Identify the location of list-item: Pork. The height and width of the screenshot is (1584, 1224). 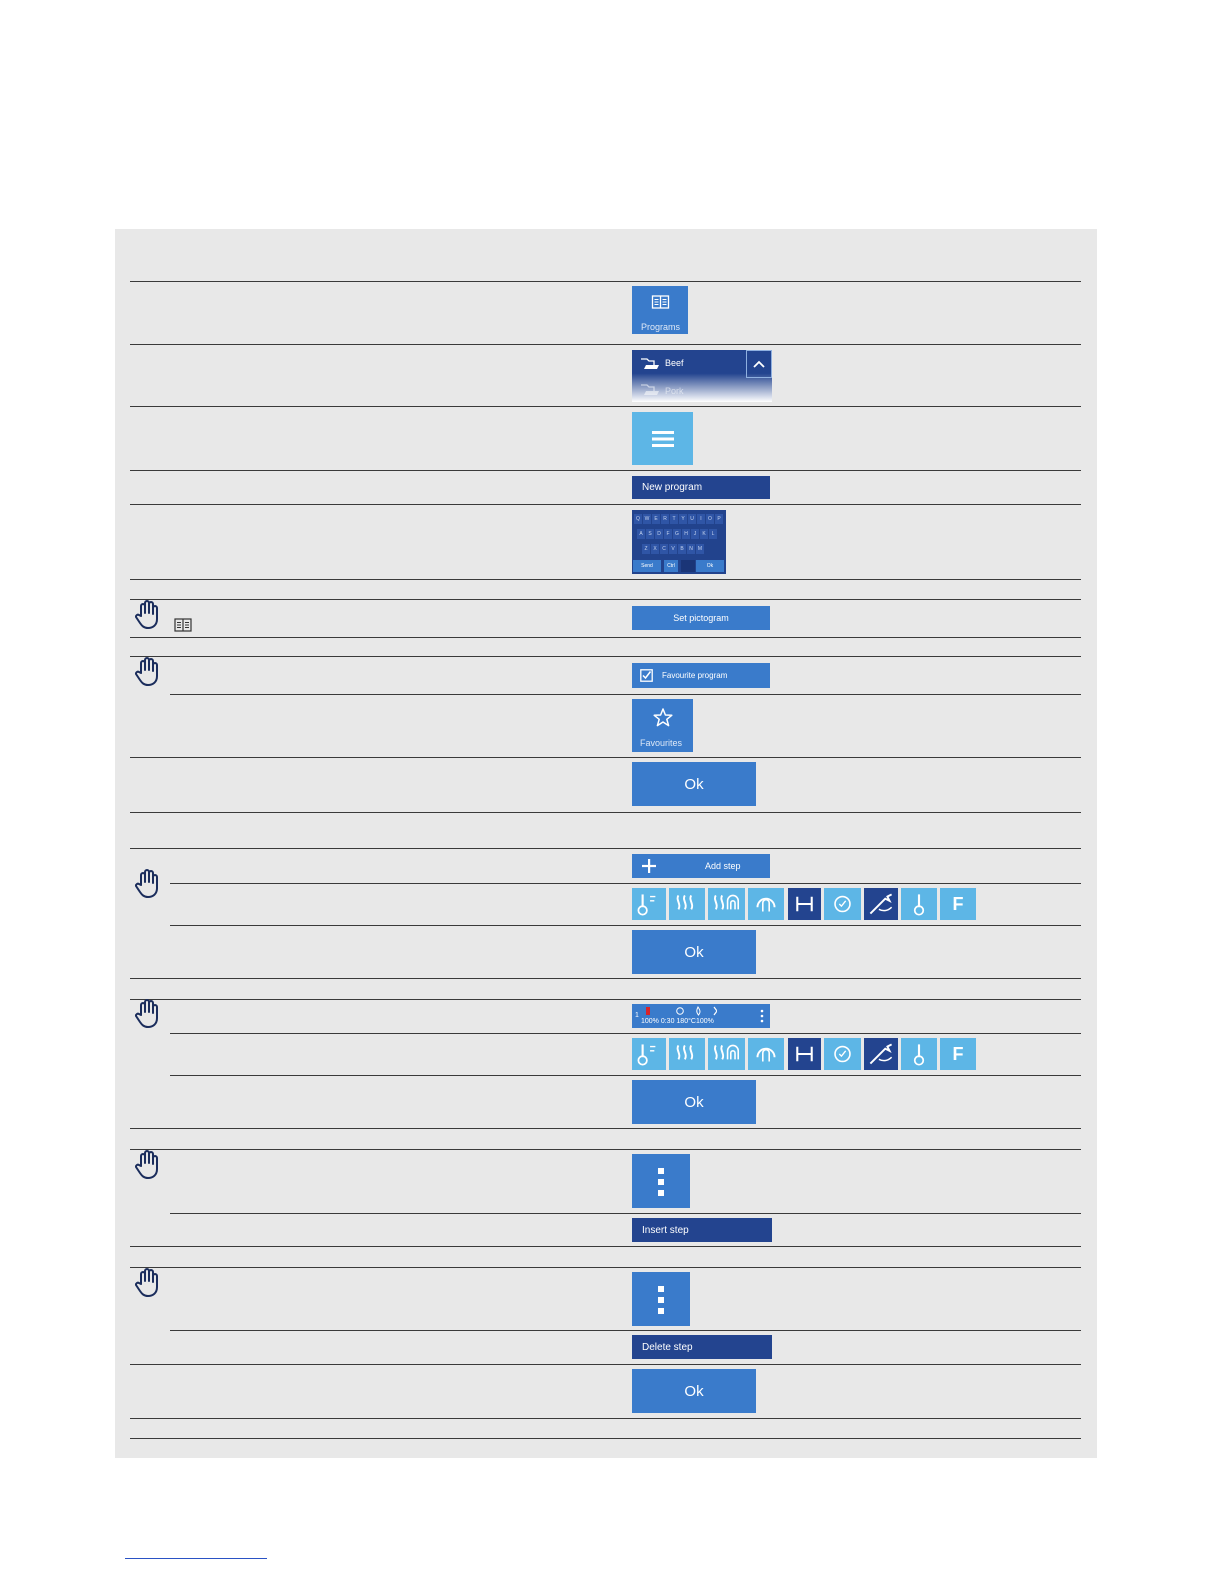
(674, 391).